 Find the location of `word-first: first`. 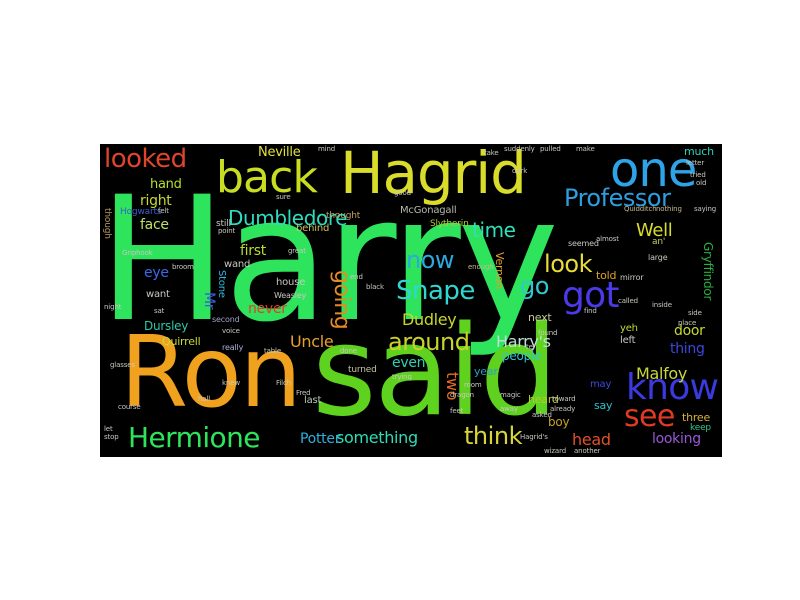

word-first: first is located at coordinates (253, 251).